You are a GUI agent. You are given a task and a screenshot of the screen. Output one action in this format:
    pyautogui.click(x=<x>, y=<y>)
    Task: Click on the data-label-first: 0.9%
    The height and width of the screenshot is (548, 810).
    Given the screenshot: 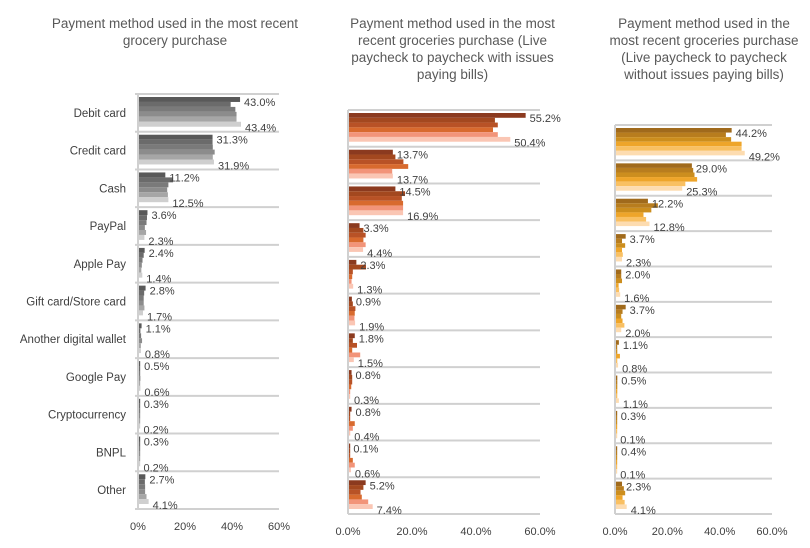 What is the action you would take?
    pyautogui.click(x=368, y=303)
    